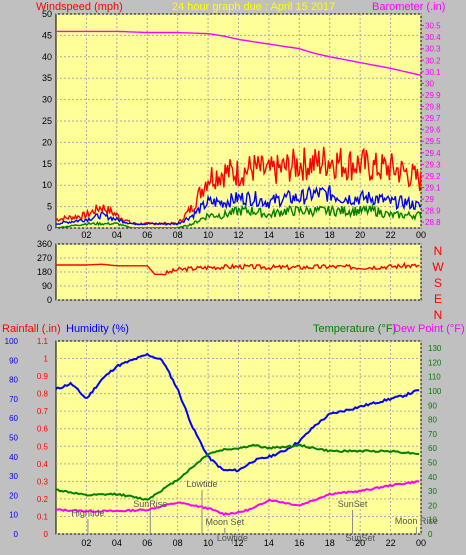  I want to click on humidity-tick-label: 10, so click(13, 515).